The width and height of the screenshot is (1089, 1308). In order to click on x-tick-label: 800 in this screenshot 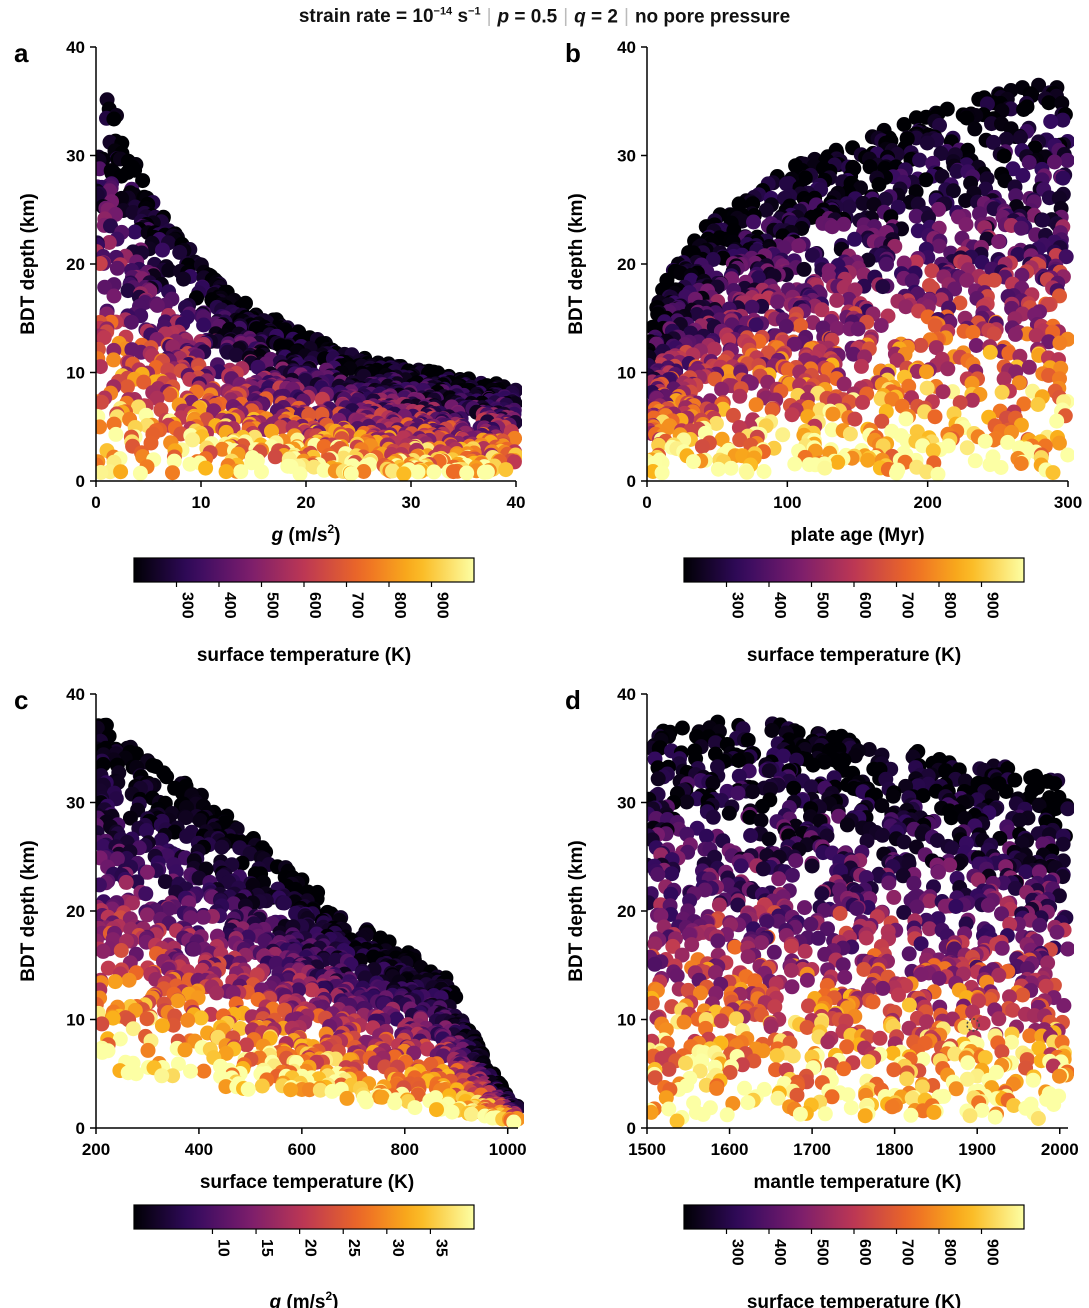, I will do `click(405, 1149)`.